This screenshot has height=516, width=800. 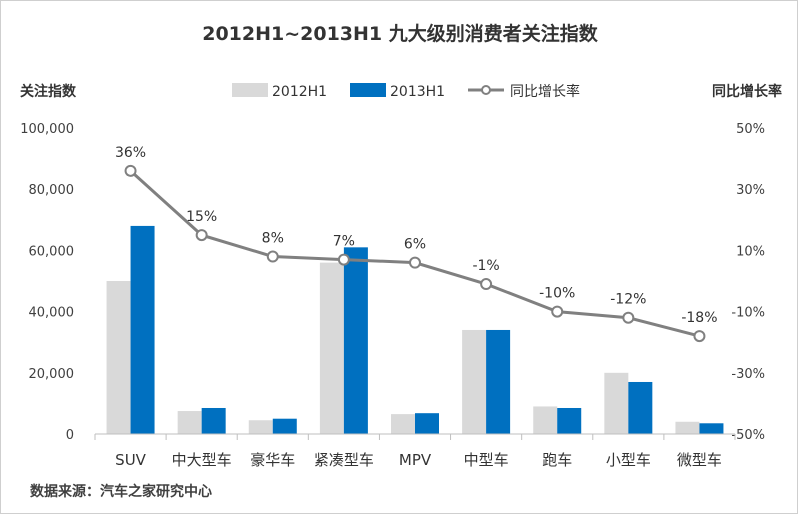 I want to click on legend-swatch-2012h1, so click(x=250, y=90).